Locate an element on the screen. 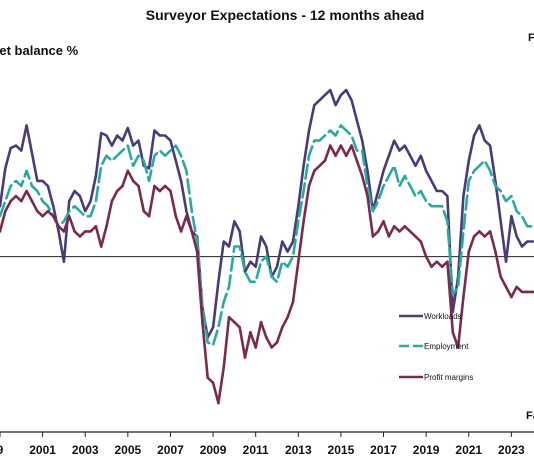 The height and width of the screenshot is (462, 534). x-tick-label: 2019 is located at coordinates (426, 450).